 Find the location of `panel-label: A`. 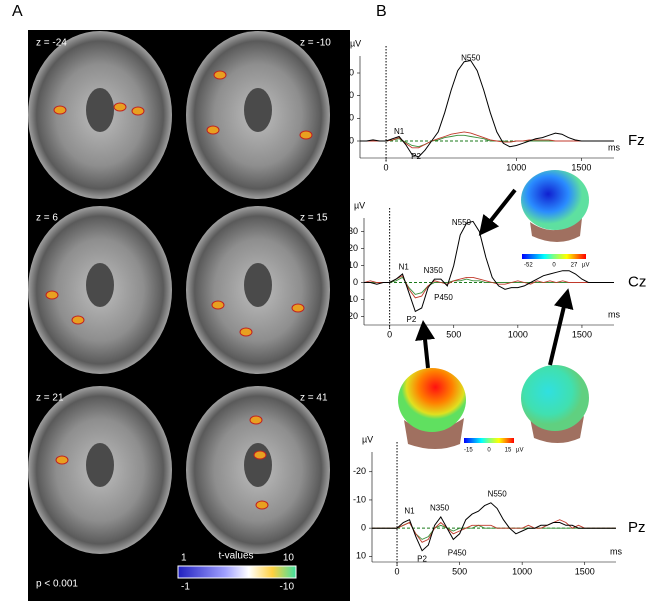

panel-label: A is located at coordinates (17, 11).